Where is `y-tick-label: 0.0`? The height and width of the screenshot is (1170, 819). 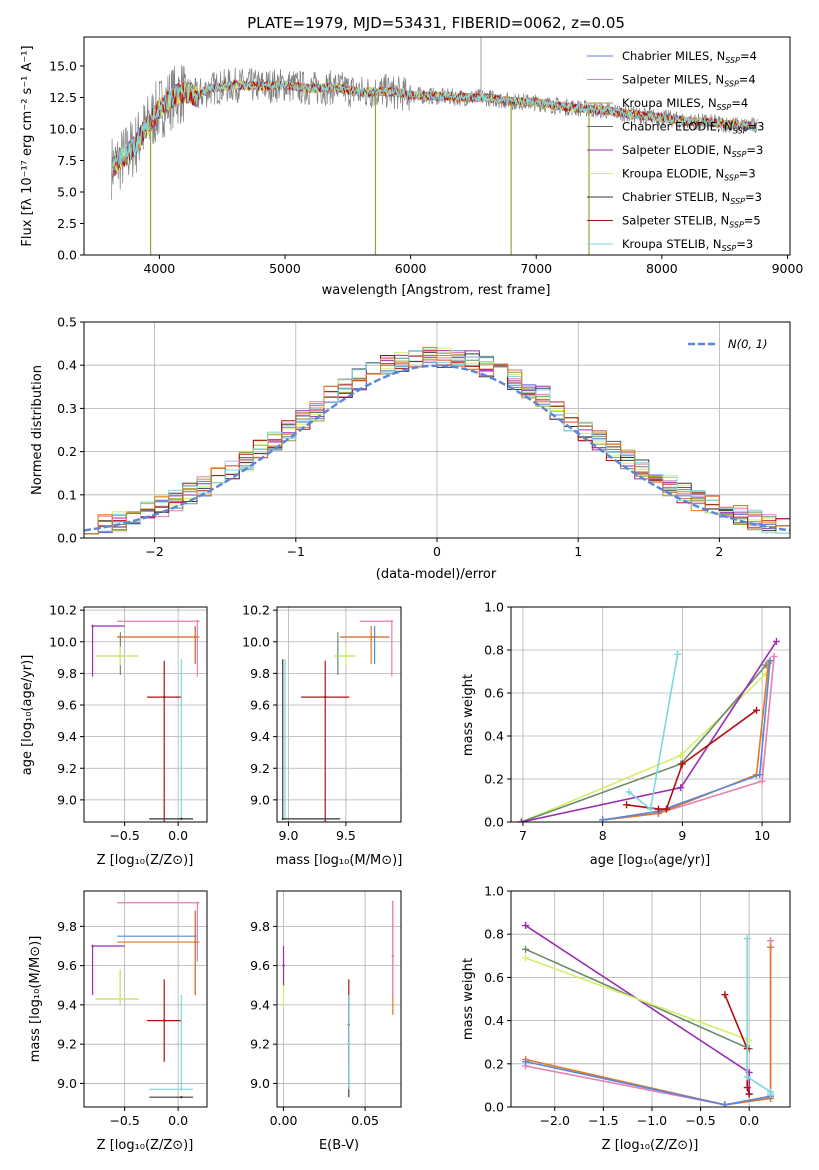 y-tick-label: 0.0 is located at coordinates (67, 255).